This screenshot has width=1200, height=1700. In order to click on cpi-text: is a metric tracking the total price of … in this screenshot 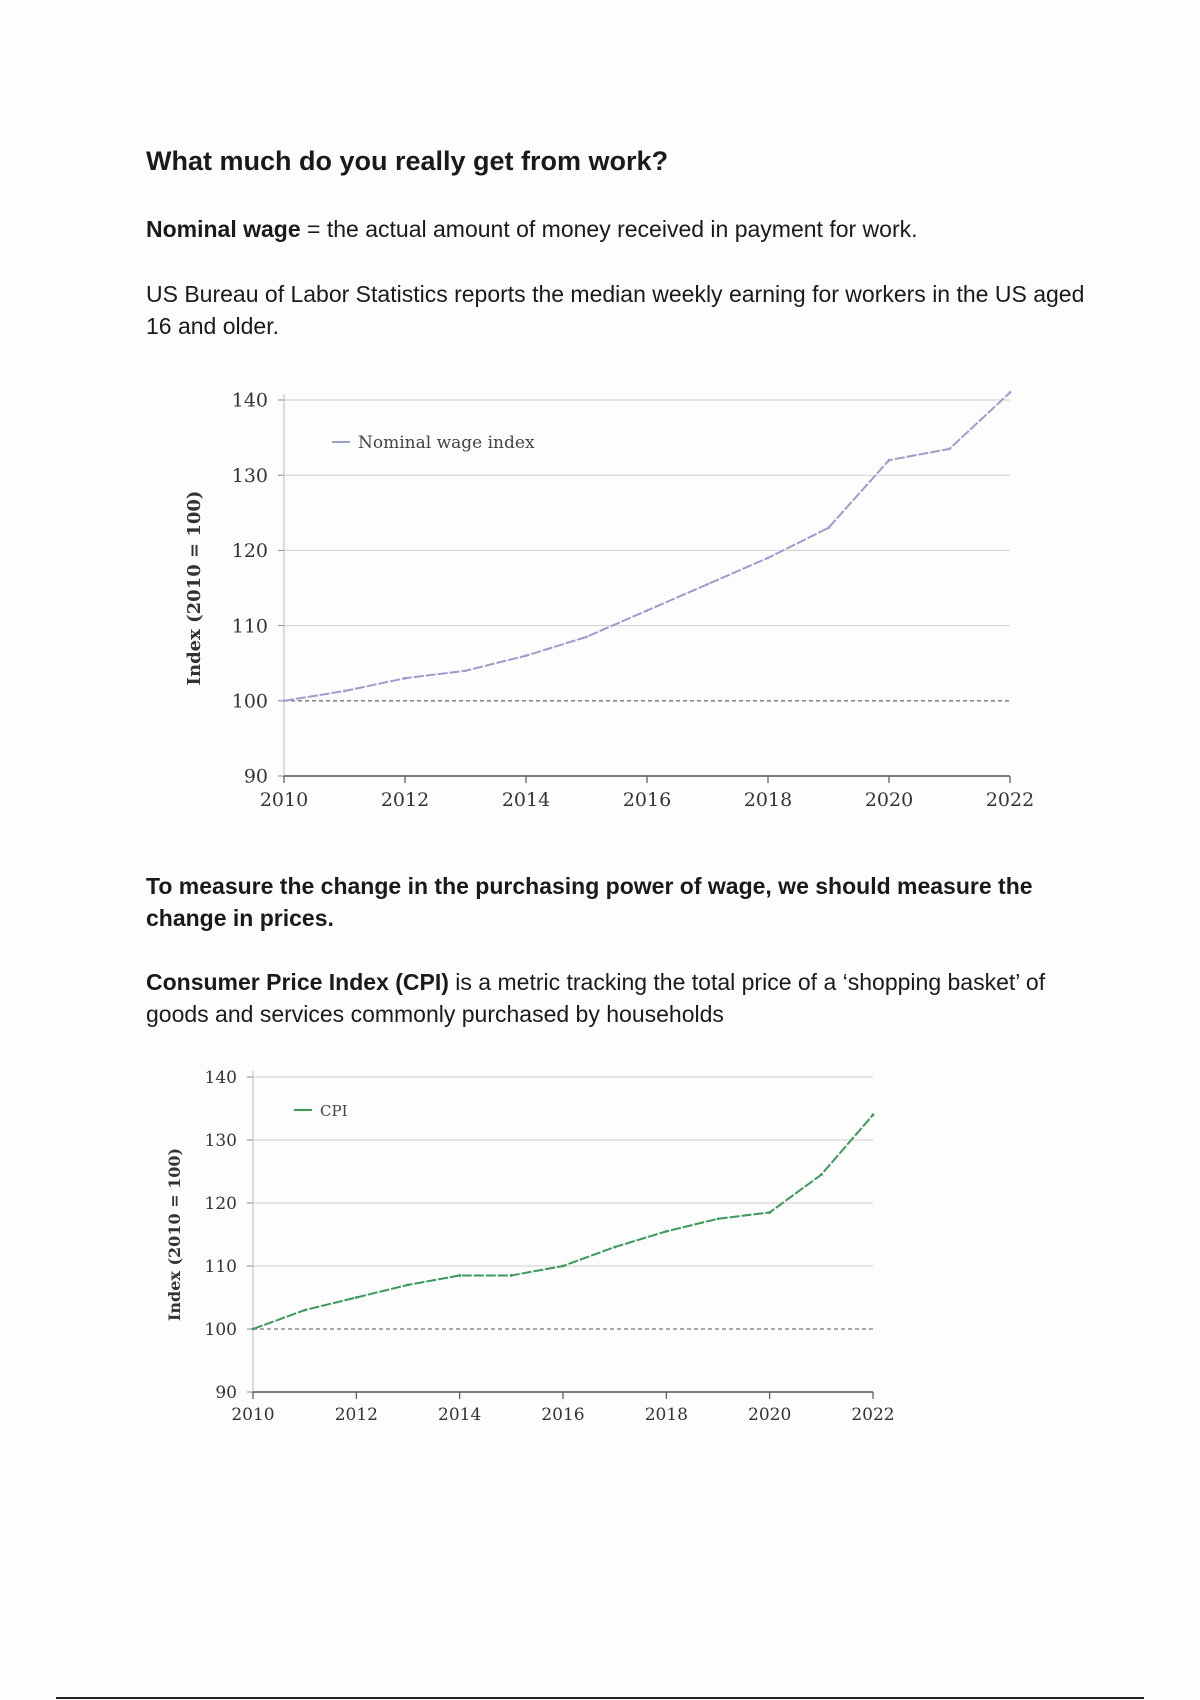, I will do `click(596, 998)`.